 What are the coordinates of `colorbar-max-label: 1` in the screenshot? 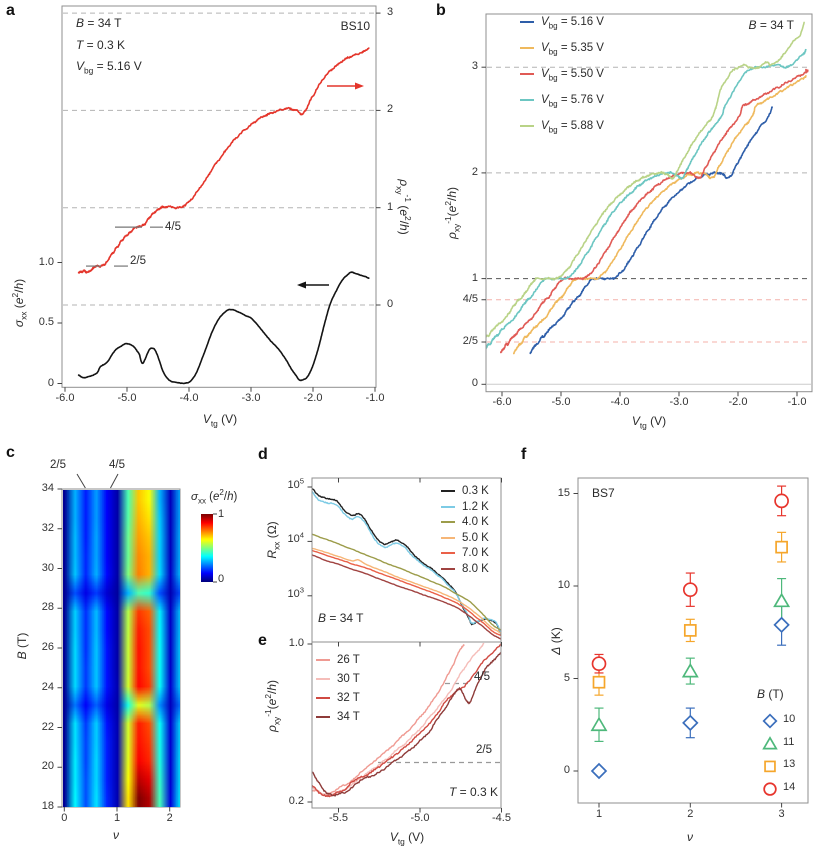 It's located at (221, 514).